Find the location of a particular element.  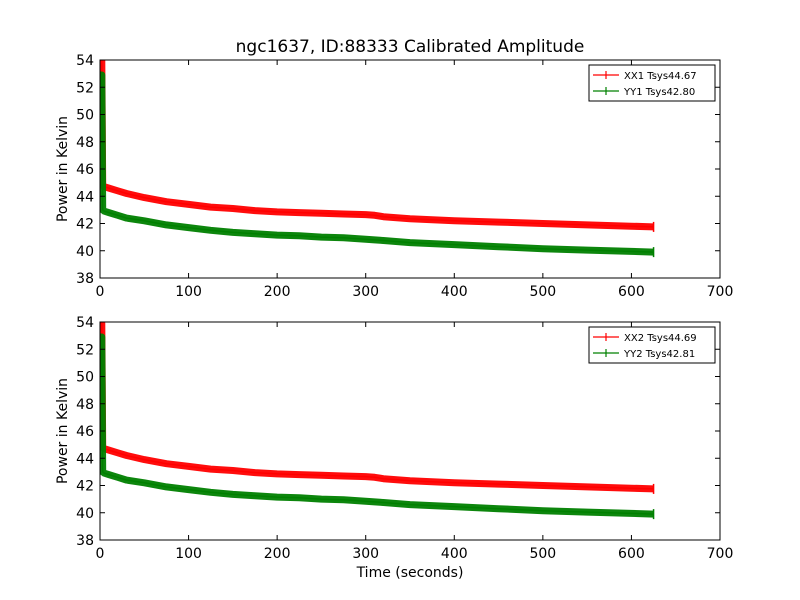

legend: XX2 Tsys44.69 YY2 Tsys42.81 is located at coordinates (652, 345).